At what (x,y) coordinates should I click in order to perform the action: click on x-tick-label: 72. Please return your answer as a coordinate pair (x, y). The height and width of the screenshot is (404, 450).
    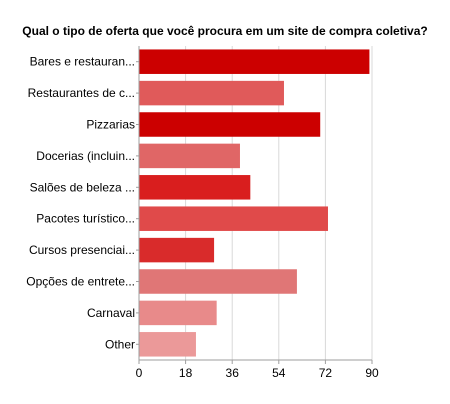
    Looking at the image, I should click on (326, 373).